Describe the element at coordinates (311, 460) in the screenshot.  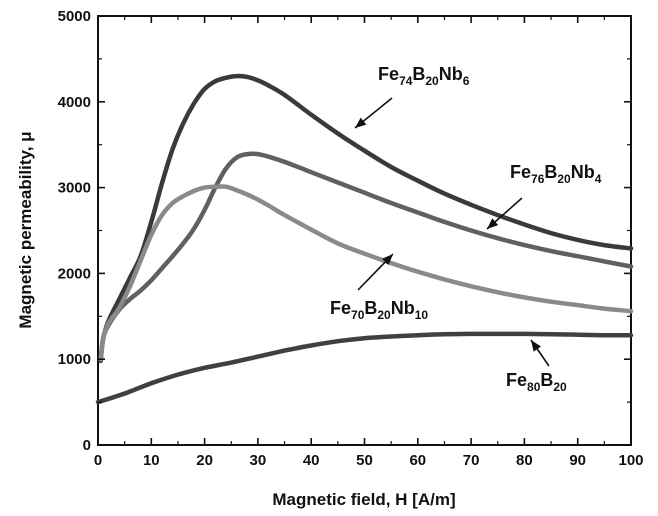
I see `x-tick-label: 40` at that location.